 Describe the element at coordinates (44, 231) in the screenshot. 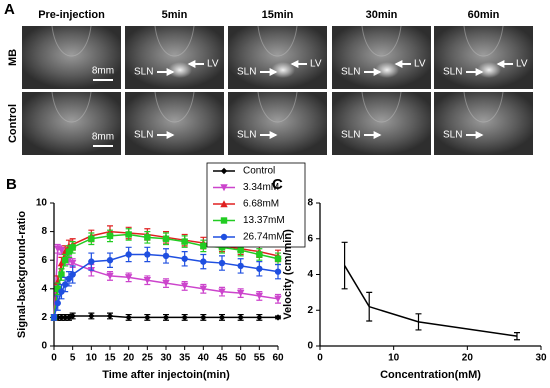

I see `y-tick-label: 8` at that location.